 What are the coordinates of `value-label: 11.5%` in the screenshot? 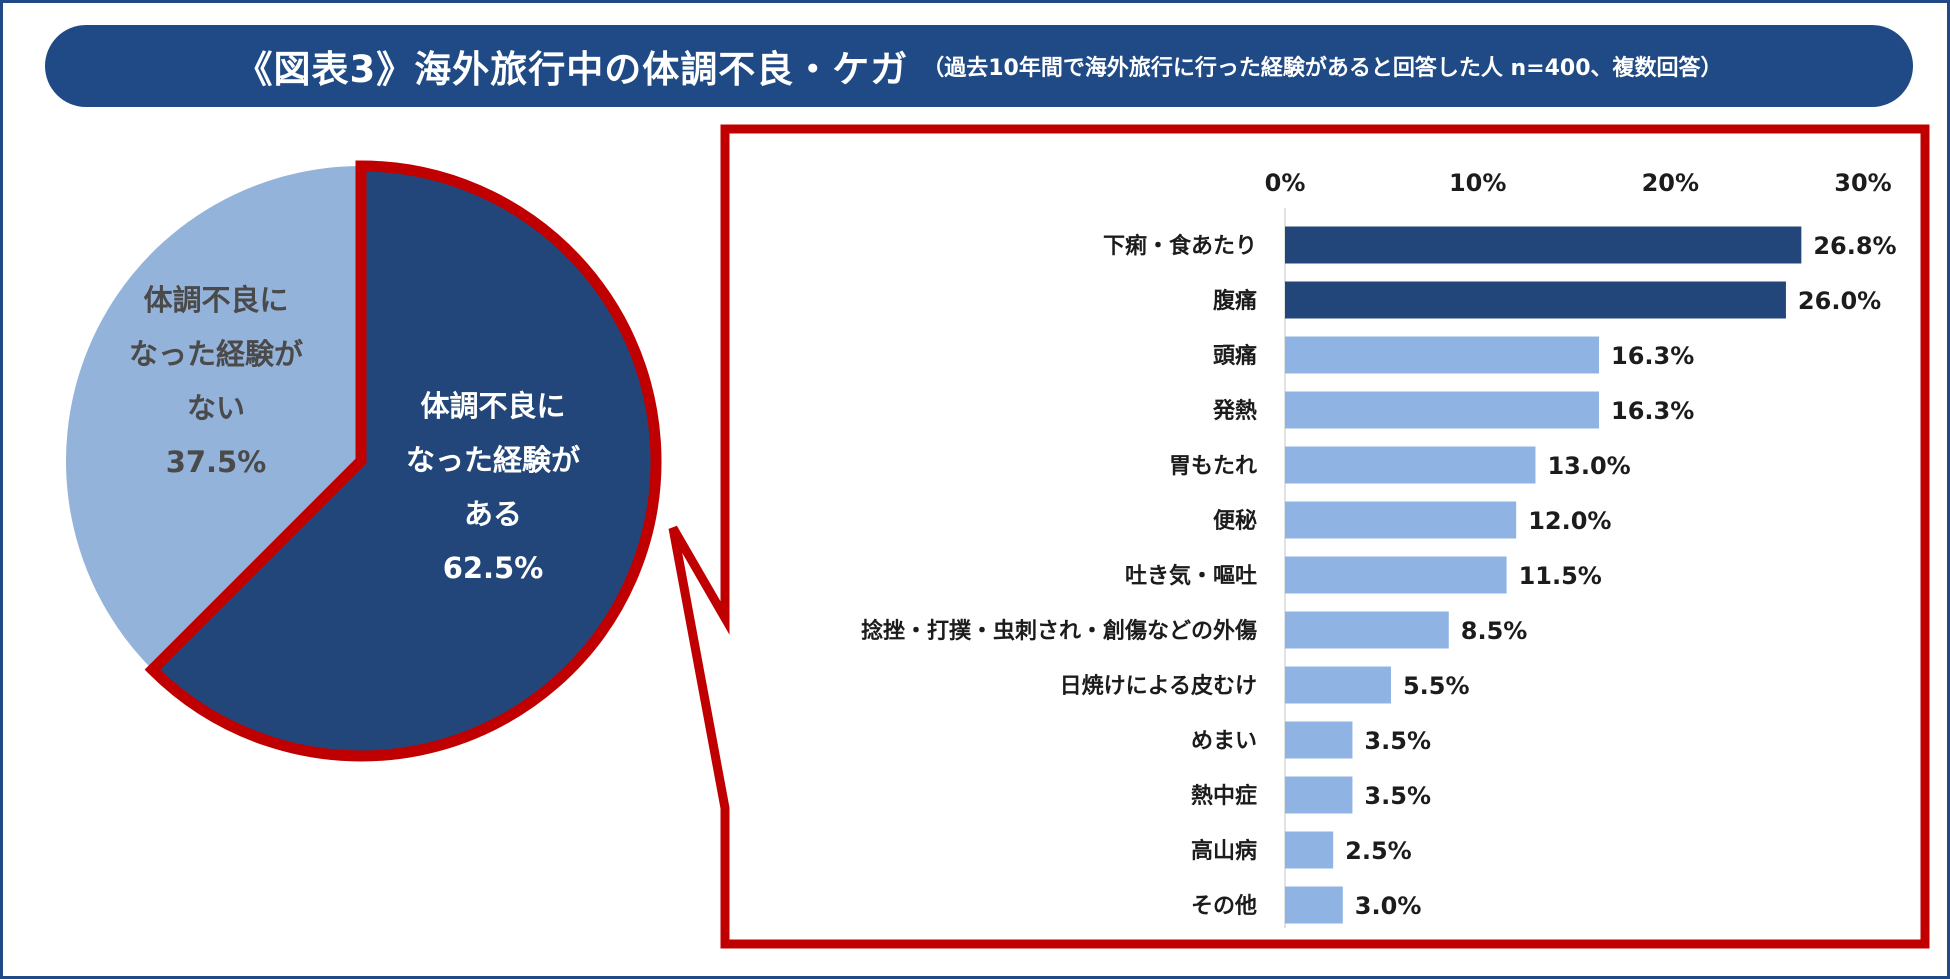 It's located at (1560, 576).